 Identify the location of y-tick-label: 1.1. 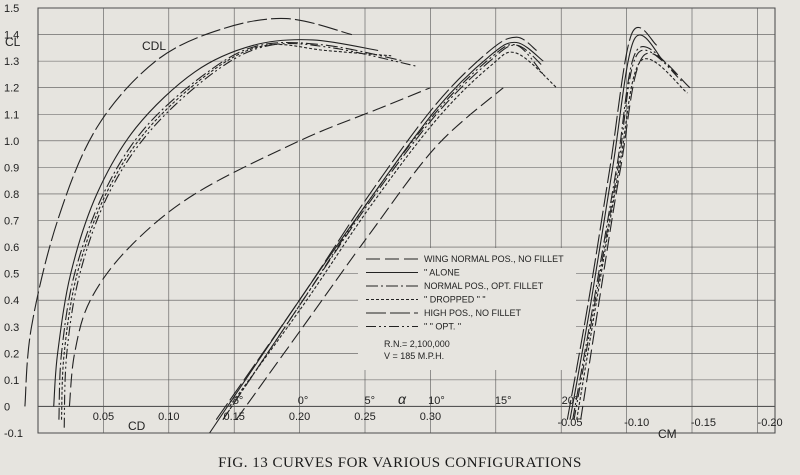
(11, 115).